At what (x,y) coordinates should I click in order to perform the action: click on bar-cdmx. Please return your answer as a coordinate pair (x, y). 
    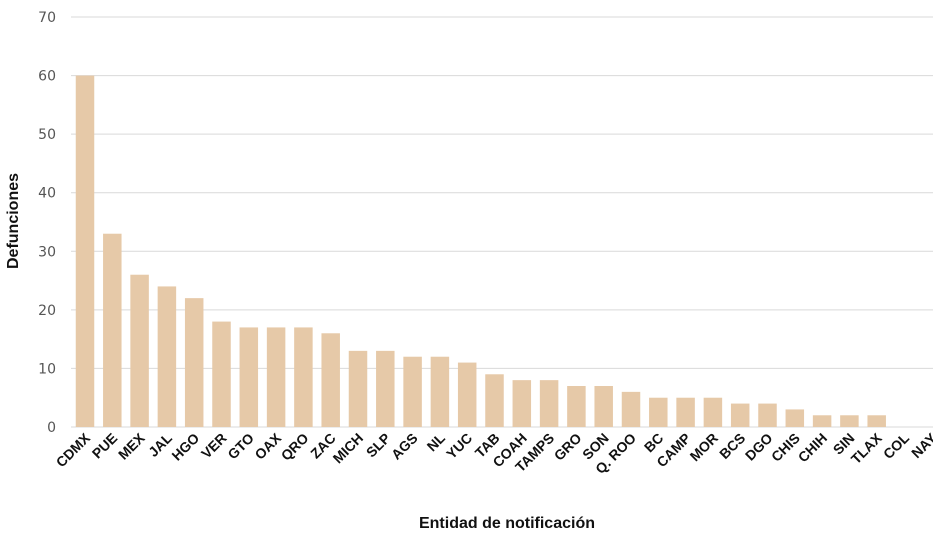
    Looking at the image, I should click on (85, 251).